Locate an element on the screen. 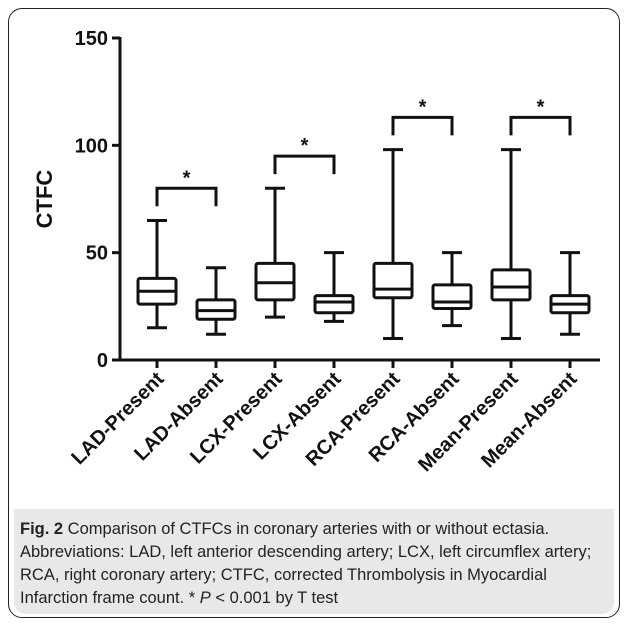 The height and width of the screenshot is (628, 630). caption-p-symbol: P is located at coordinates (205, 598).